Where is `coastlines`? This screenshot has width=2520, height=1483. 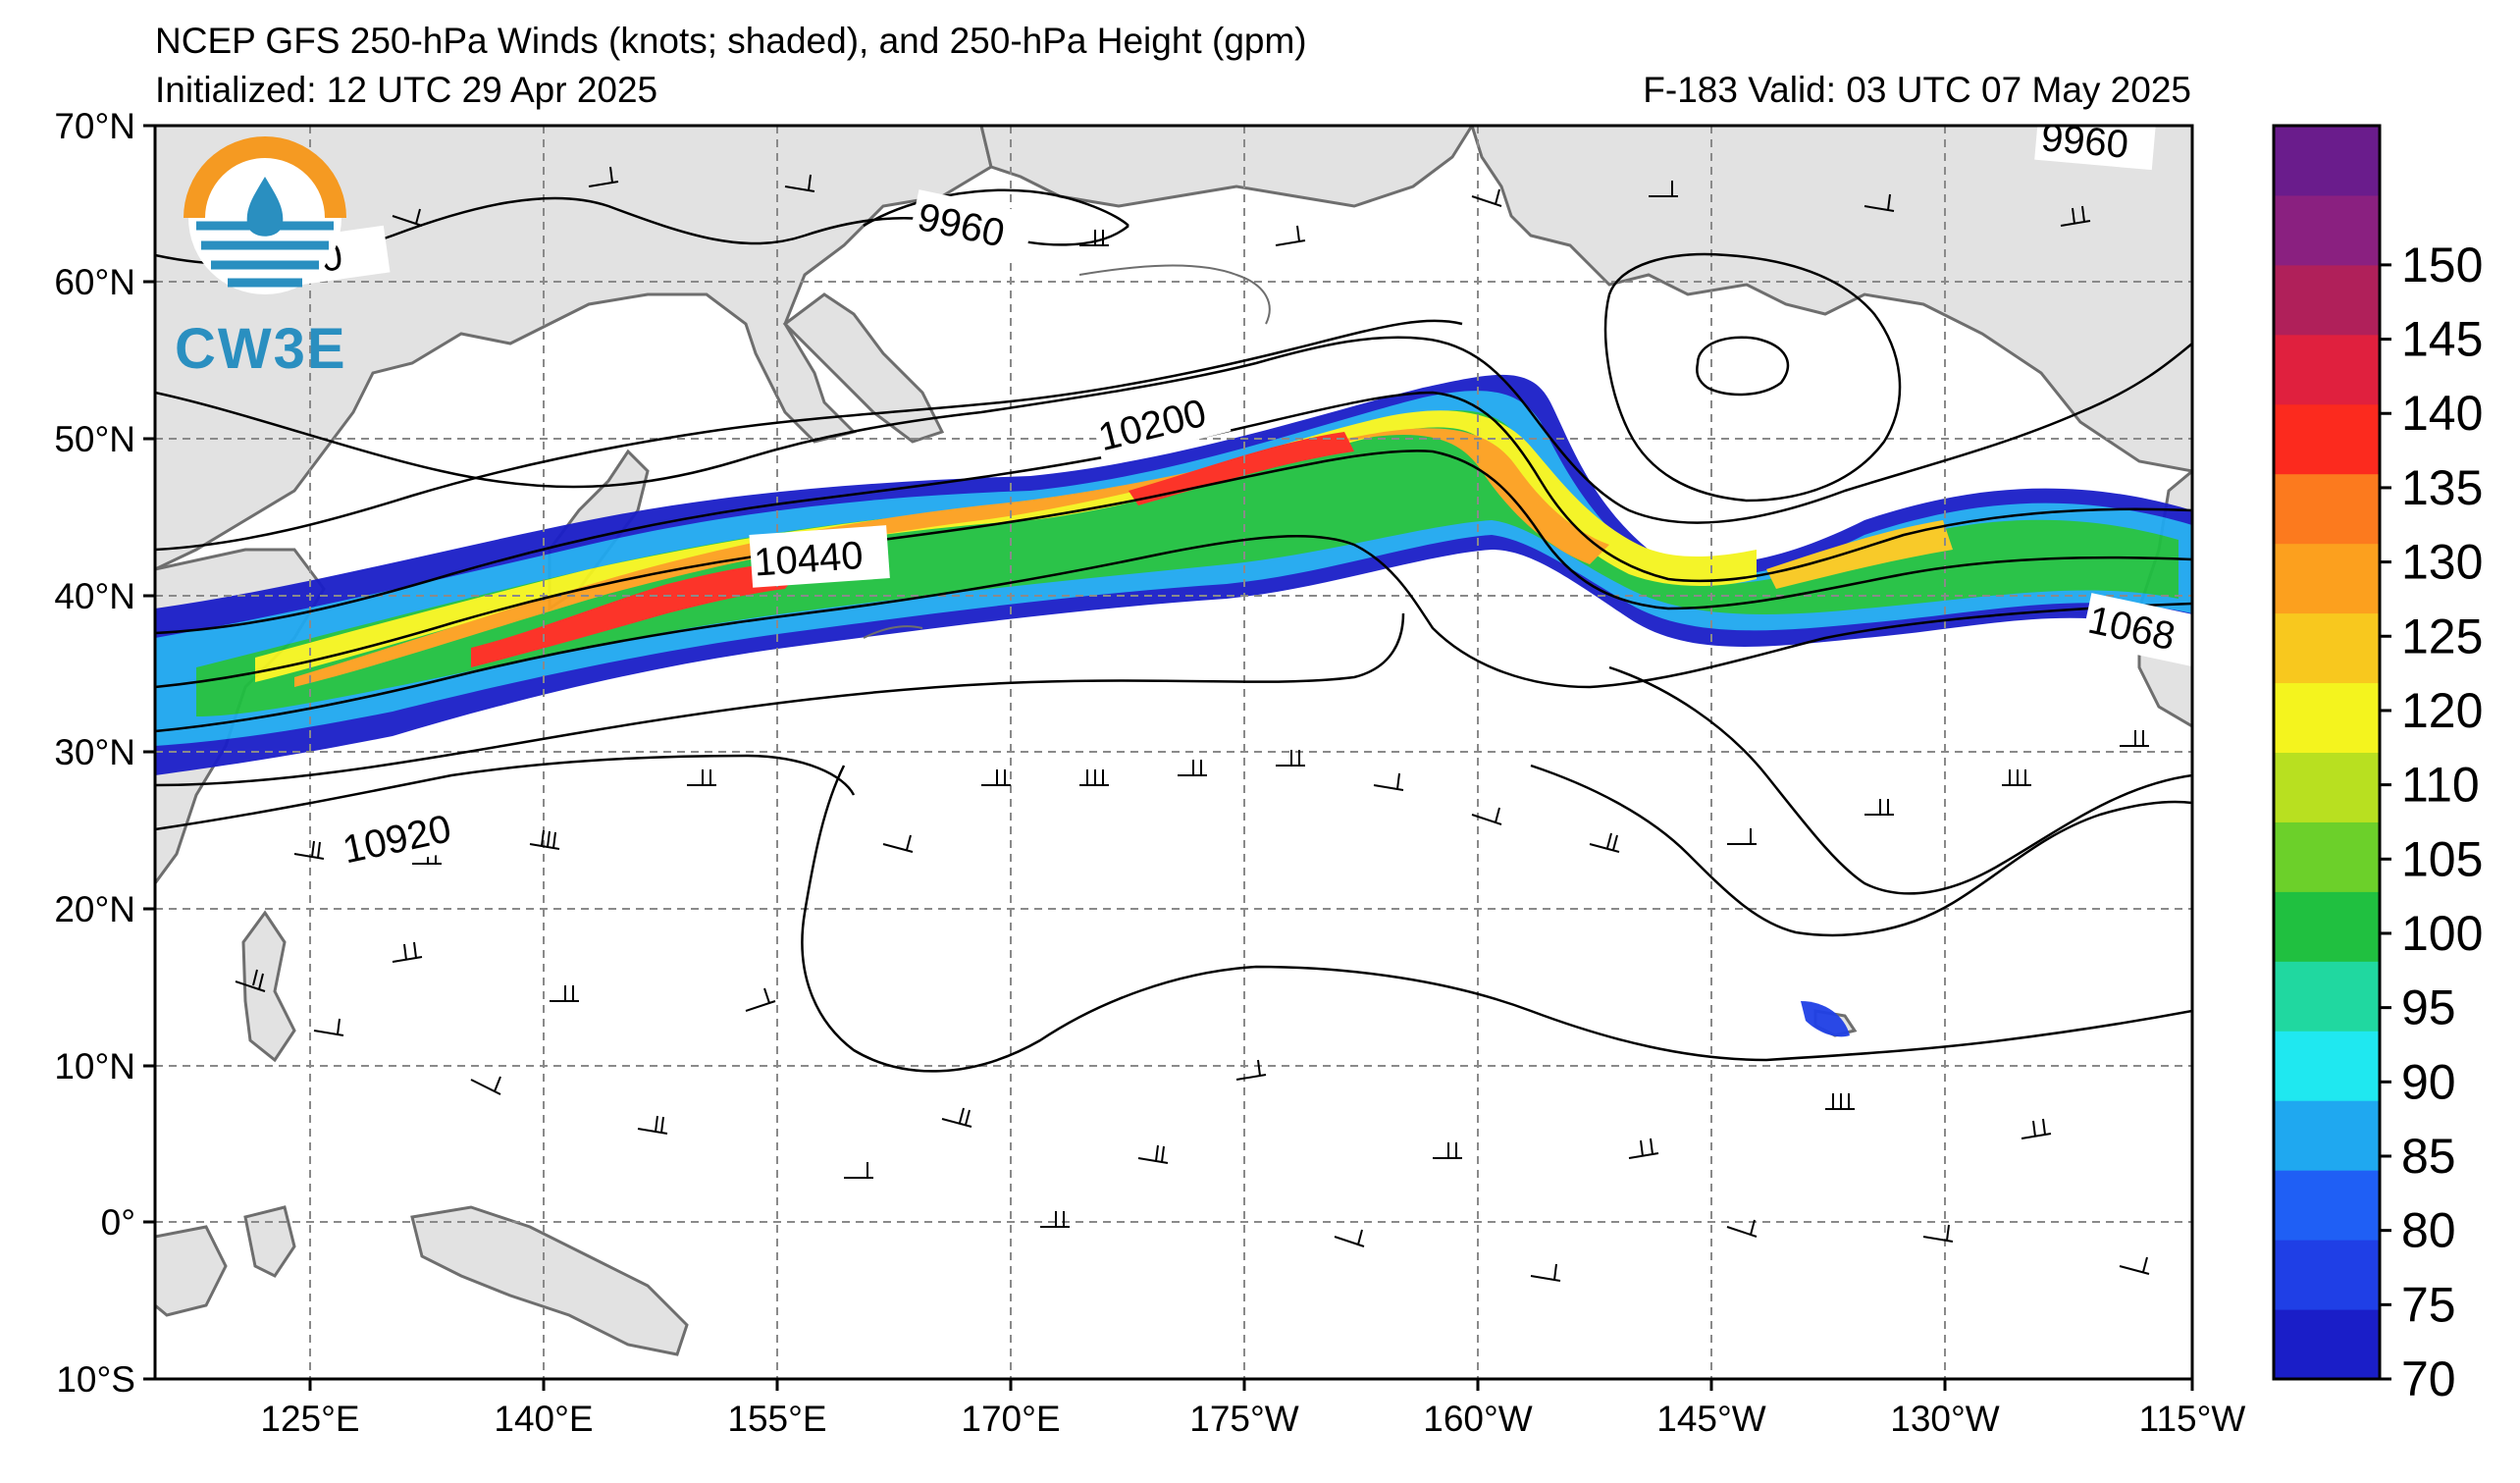
coastlines is located at coordinates (1067, 452).